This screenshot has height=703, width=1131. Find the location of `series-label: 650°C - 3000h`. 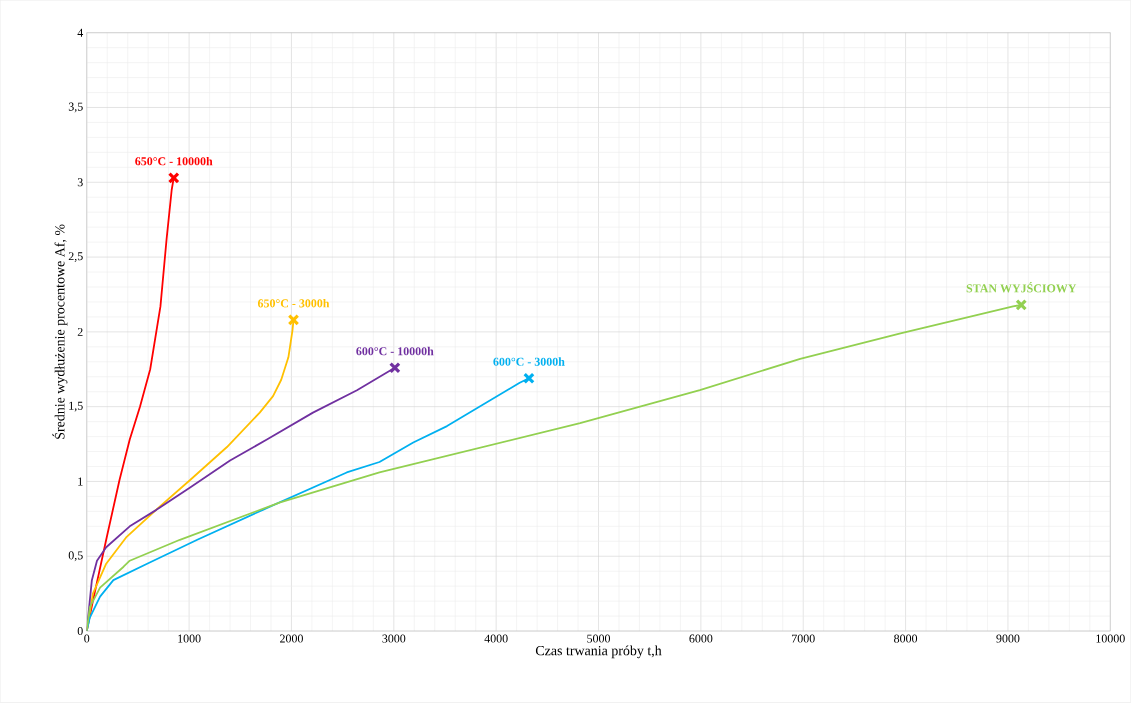

series-label: 650°C - 3000h is located at coordinates (293, 303).